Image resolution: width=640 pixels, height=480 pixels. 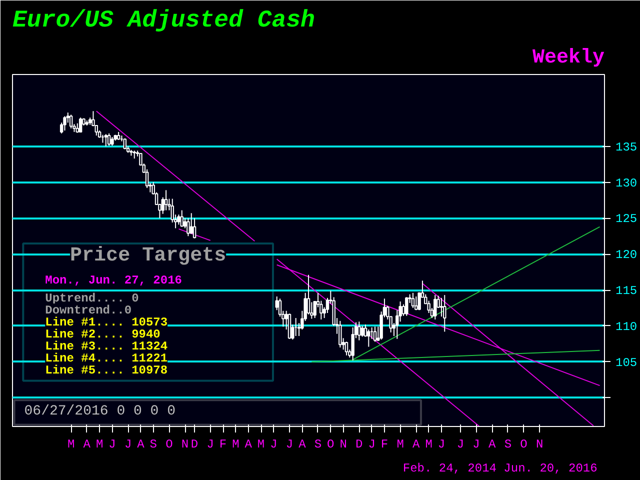 I want to click on annotation: Line #4.... 11221, so click(x=106, y=358).